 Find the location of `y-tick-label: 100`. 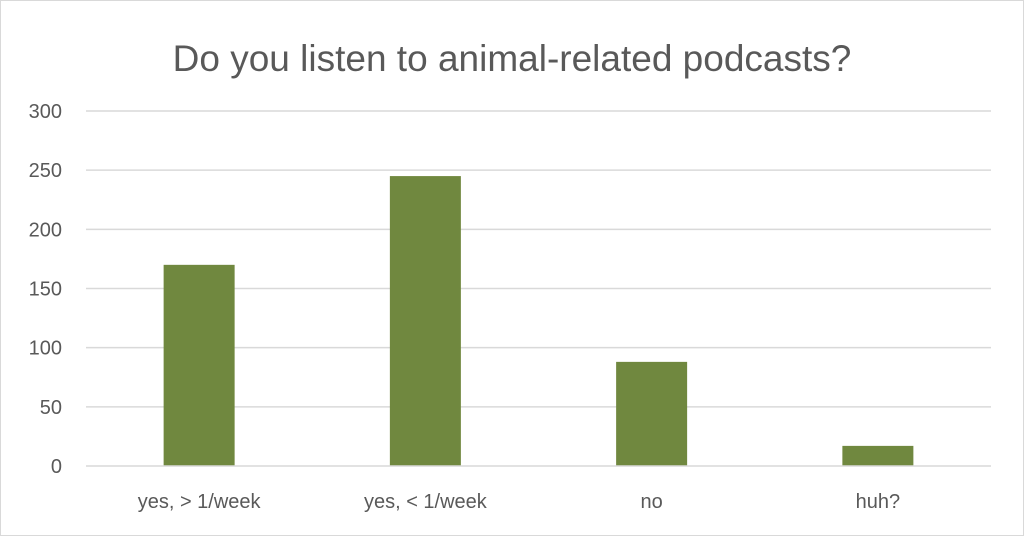

y-tick-label: 100 is located at coordinates (45, 349).